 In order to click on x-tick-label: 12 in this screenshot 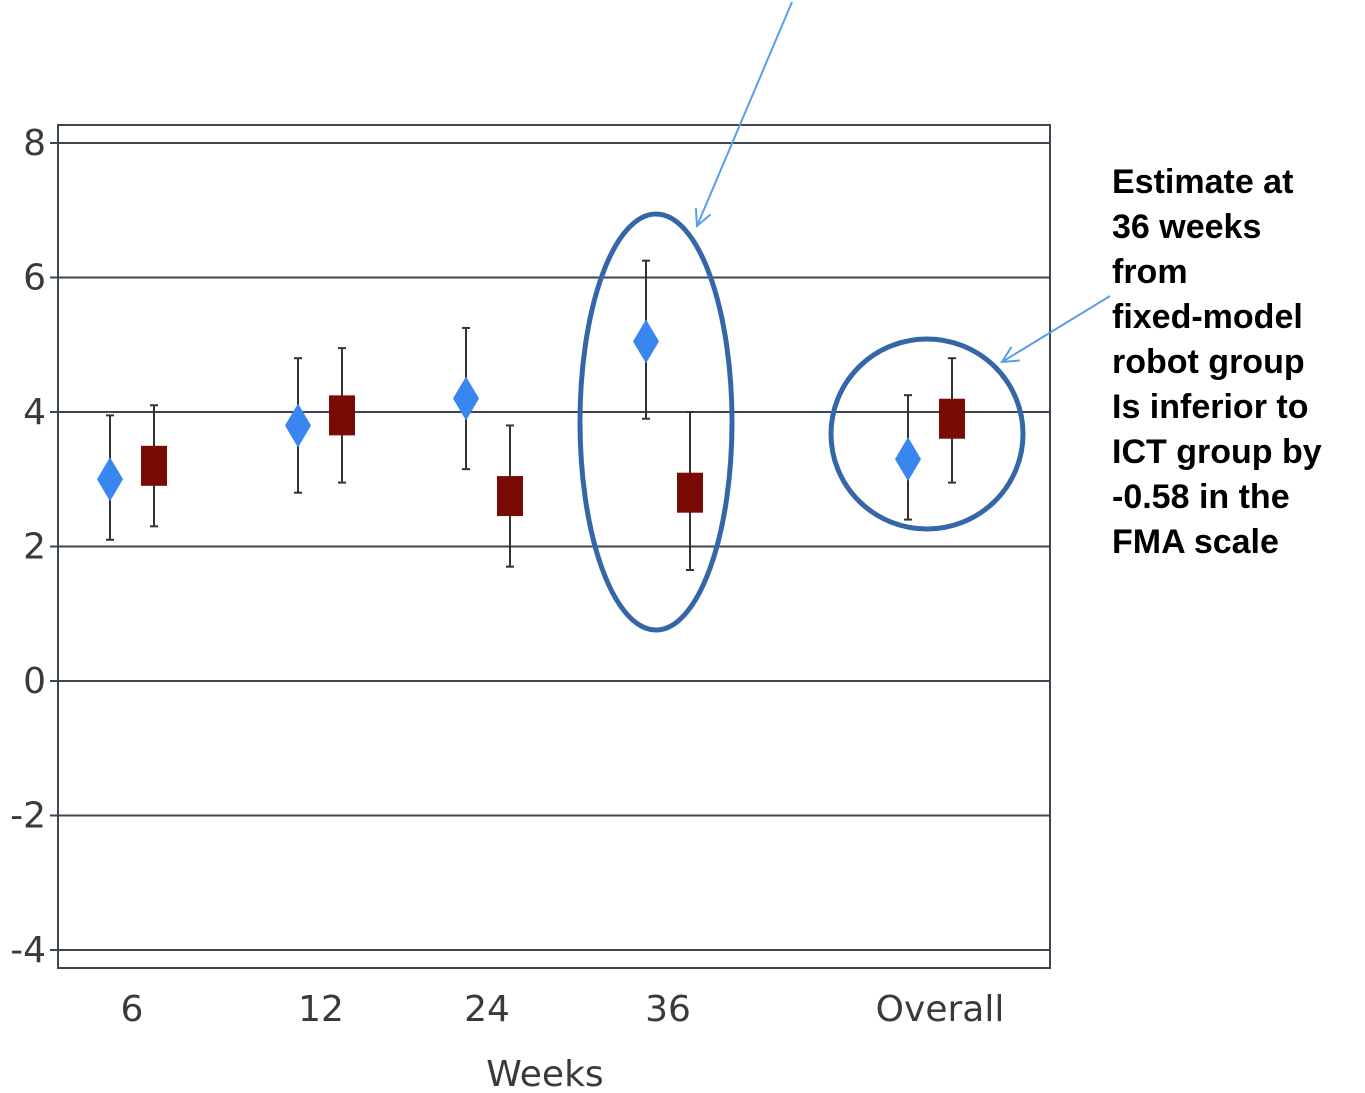, I will do `click(321, 1009)`.